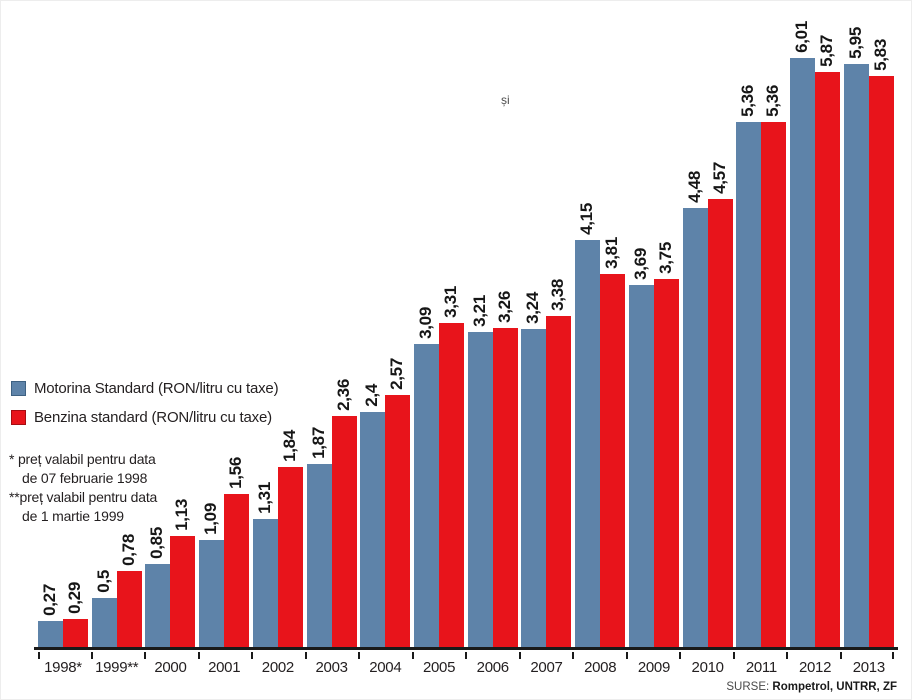  I want to click on bar-value-label-motorina-2006: 3,21, so click(479, 311).